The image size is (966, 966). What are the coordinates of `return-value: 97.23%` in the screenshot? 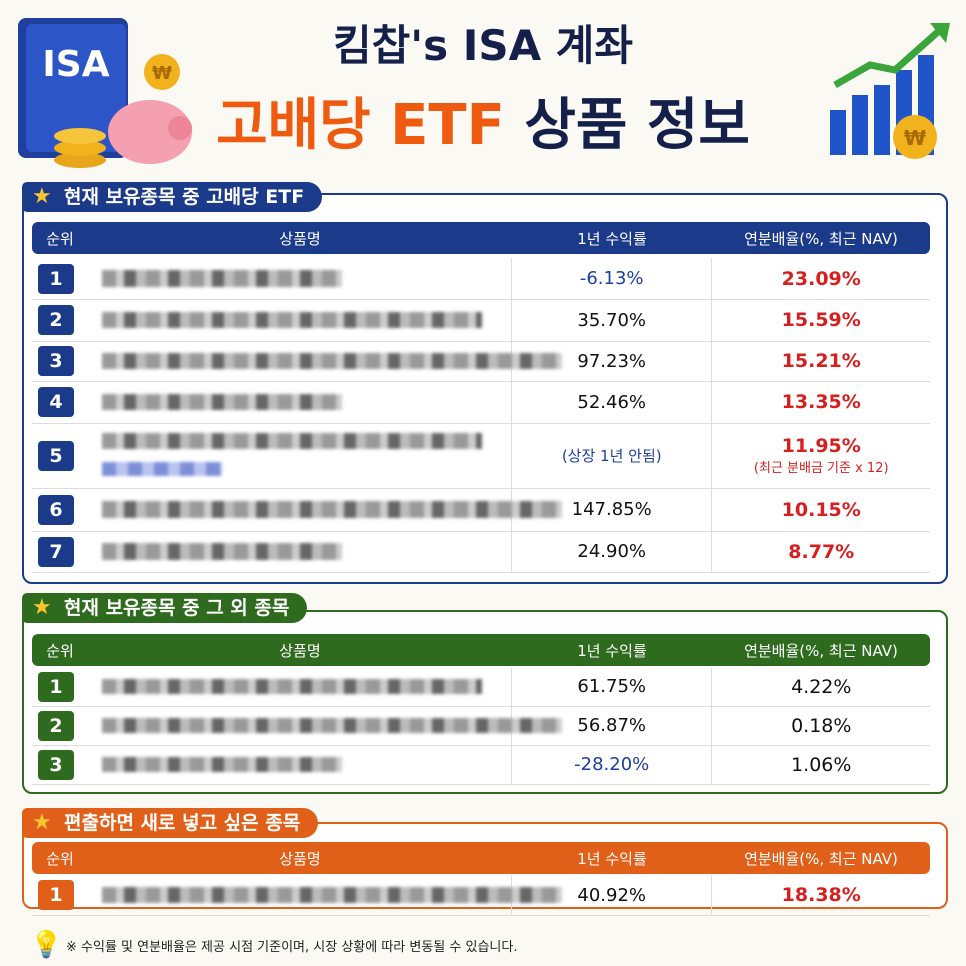 It's located at (612, 361).